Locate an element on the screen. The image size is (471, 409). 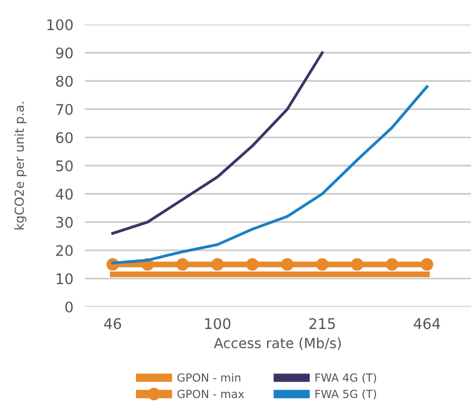
y-tick-label: 70 is located at coordinates (64, 109).